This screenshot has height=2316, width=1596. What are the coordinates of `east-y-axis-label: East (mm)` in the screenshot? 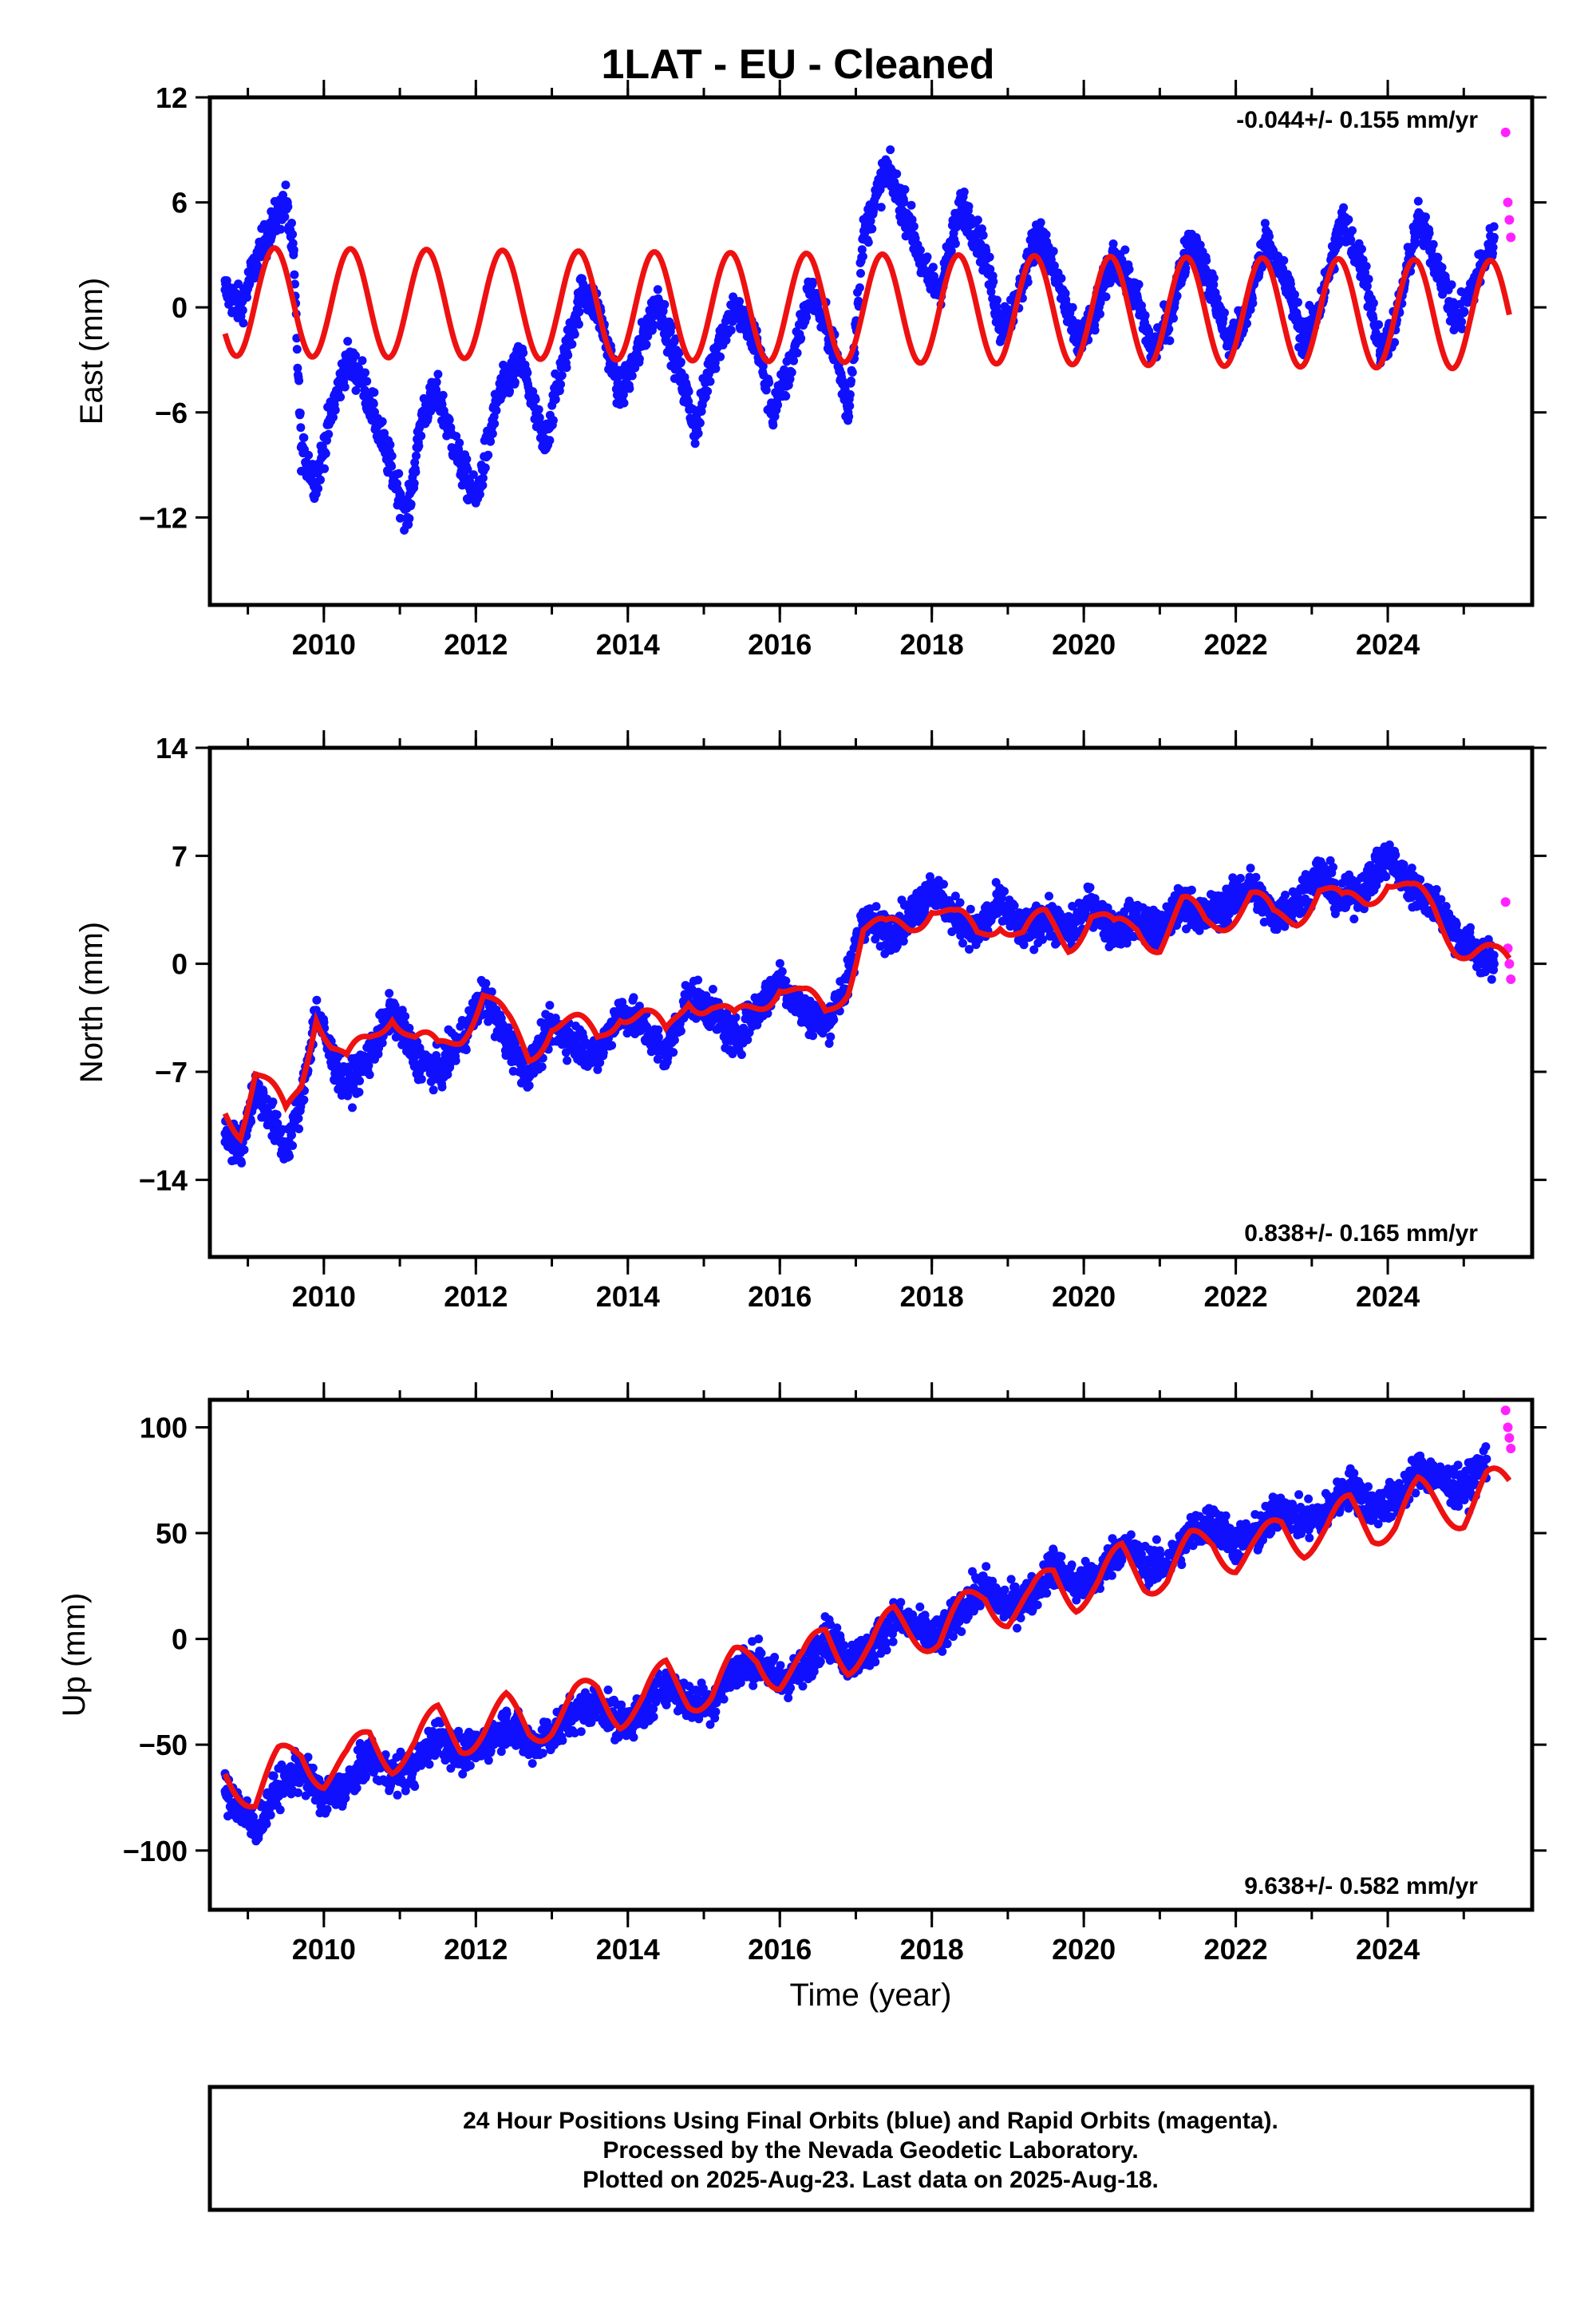 It's located at (91, 351).